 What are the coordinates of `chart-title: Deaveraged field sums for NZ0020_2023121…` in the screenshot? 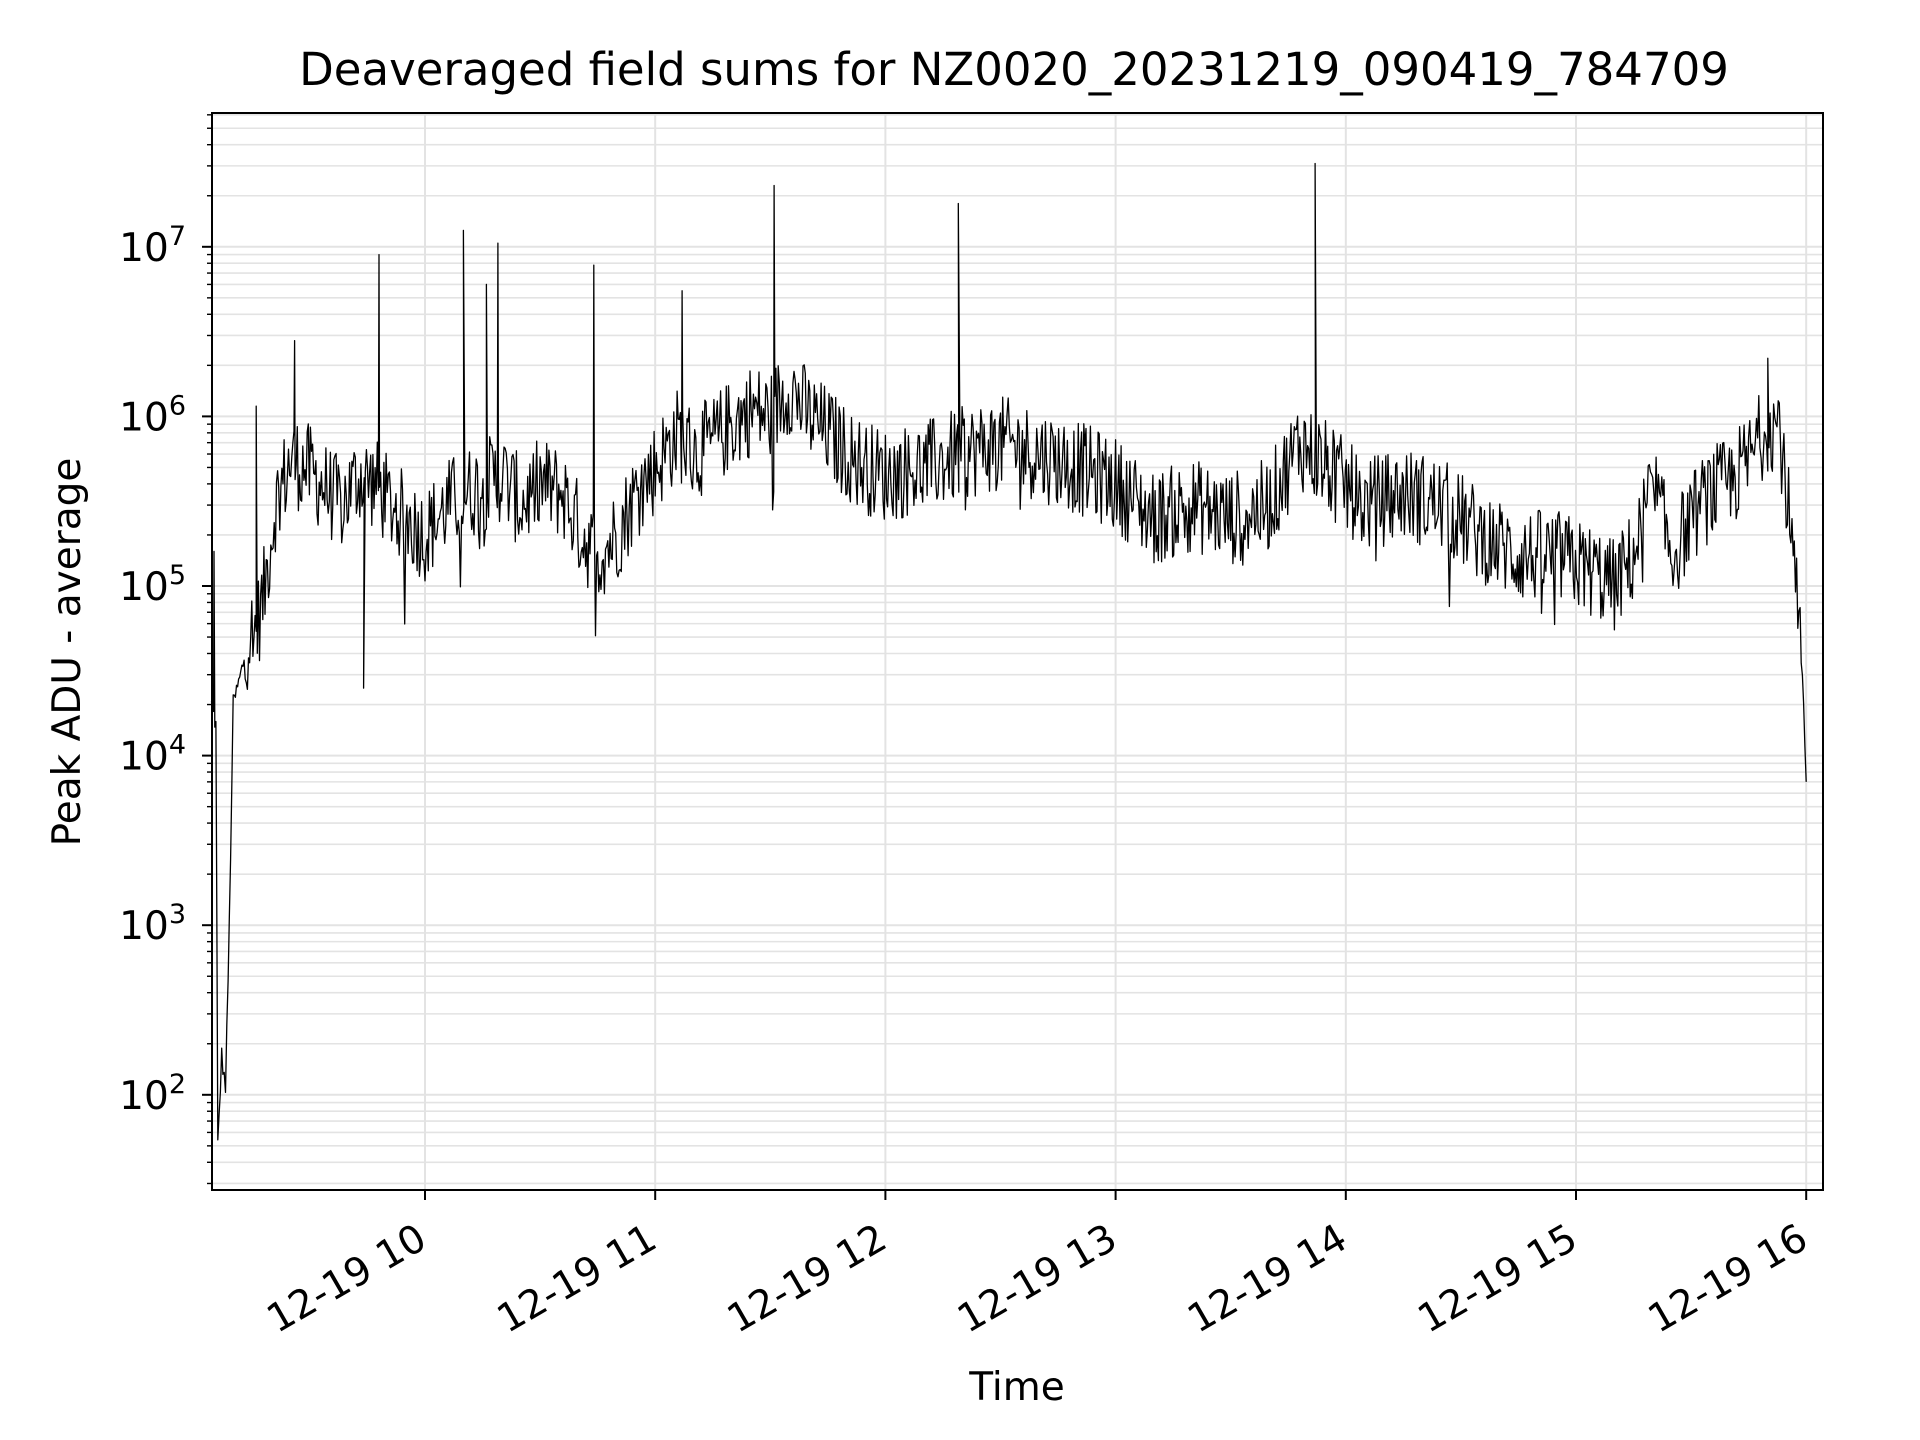 It's located at (1014, 69).